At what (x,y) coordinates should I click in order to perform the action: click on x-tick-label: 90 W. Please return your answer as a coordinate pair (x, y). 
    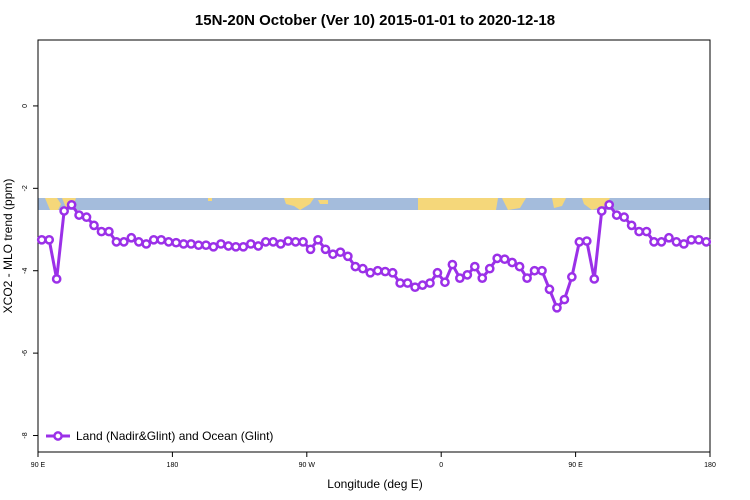
    Looking at the image, I should click on (307, 465).